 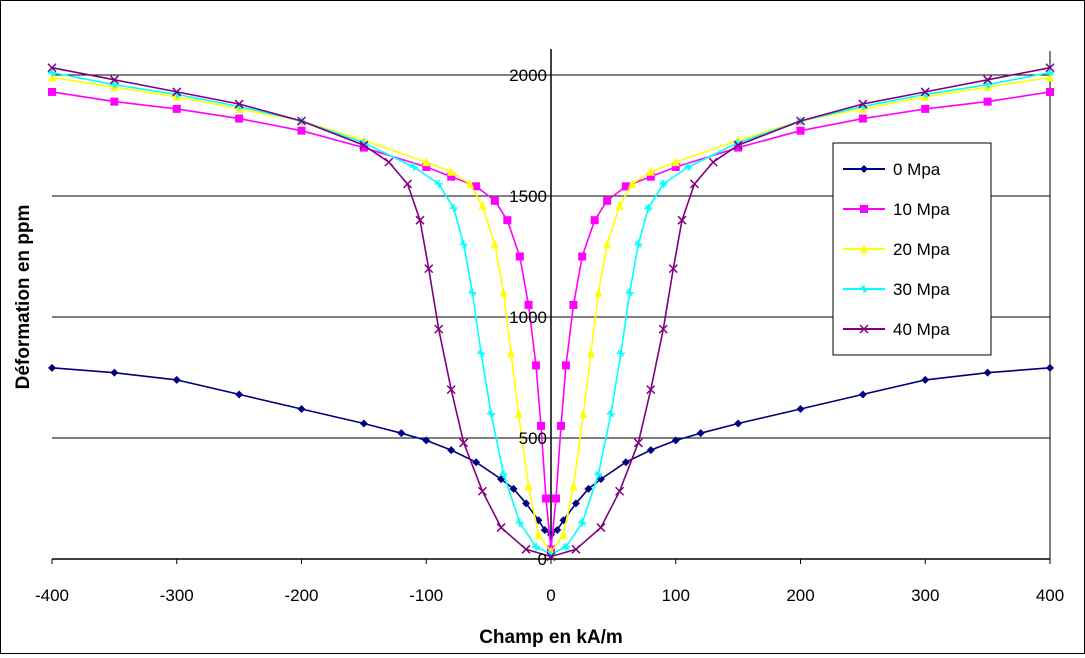 I want to click on x-tick-label: -100, so click(x=426, y=595).